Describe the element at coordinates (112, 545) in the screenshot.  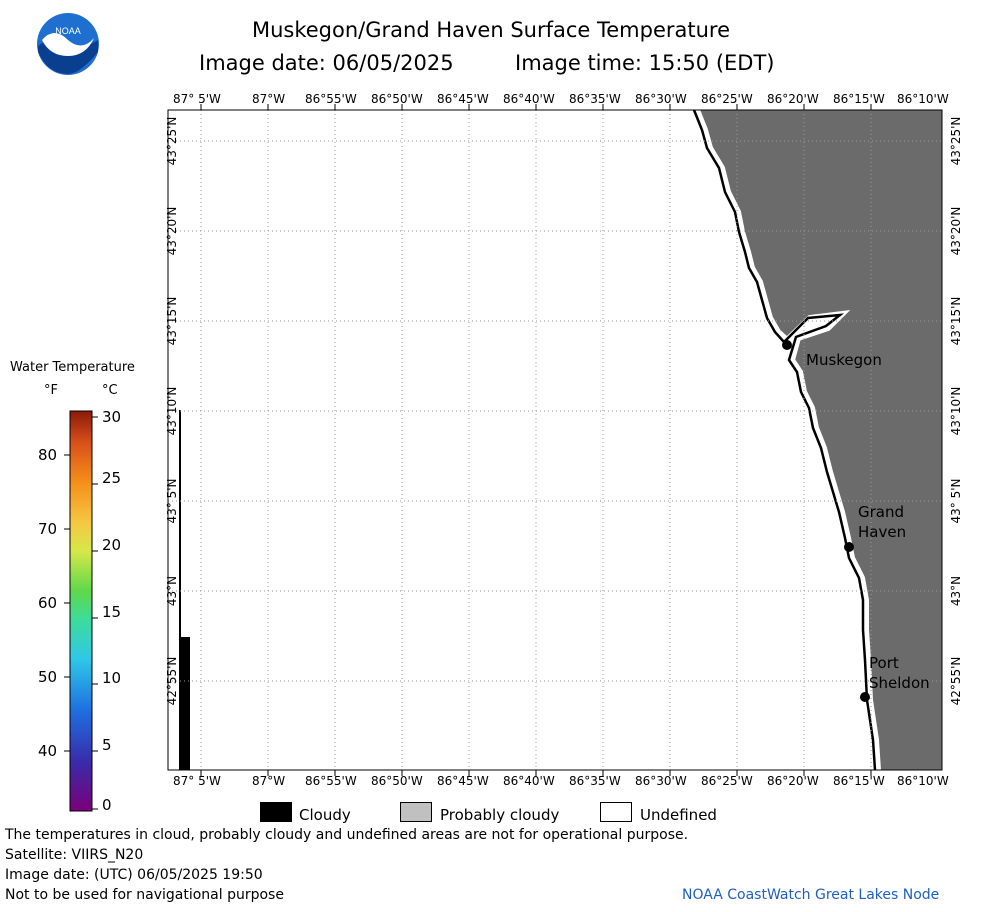
I see `colorbar-c-tick: 20` at that location.